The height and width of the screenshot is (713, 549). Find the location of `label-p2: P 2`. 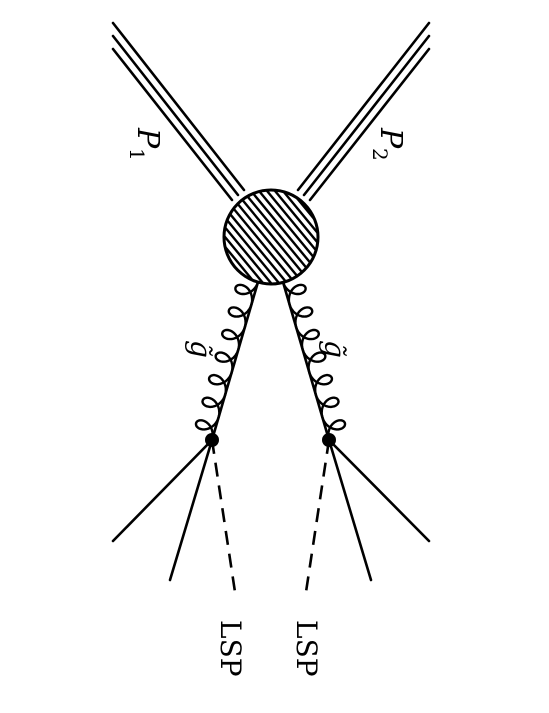

label-p2: P 2 is located at coordinates (388, 144).